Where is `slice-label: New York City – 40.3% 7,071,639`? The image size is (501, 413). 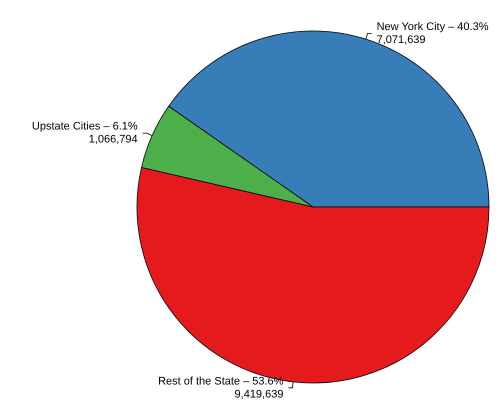 slice-label: New York City – 40.3% 7,071,639 is located at coordinates (432, 33).